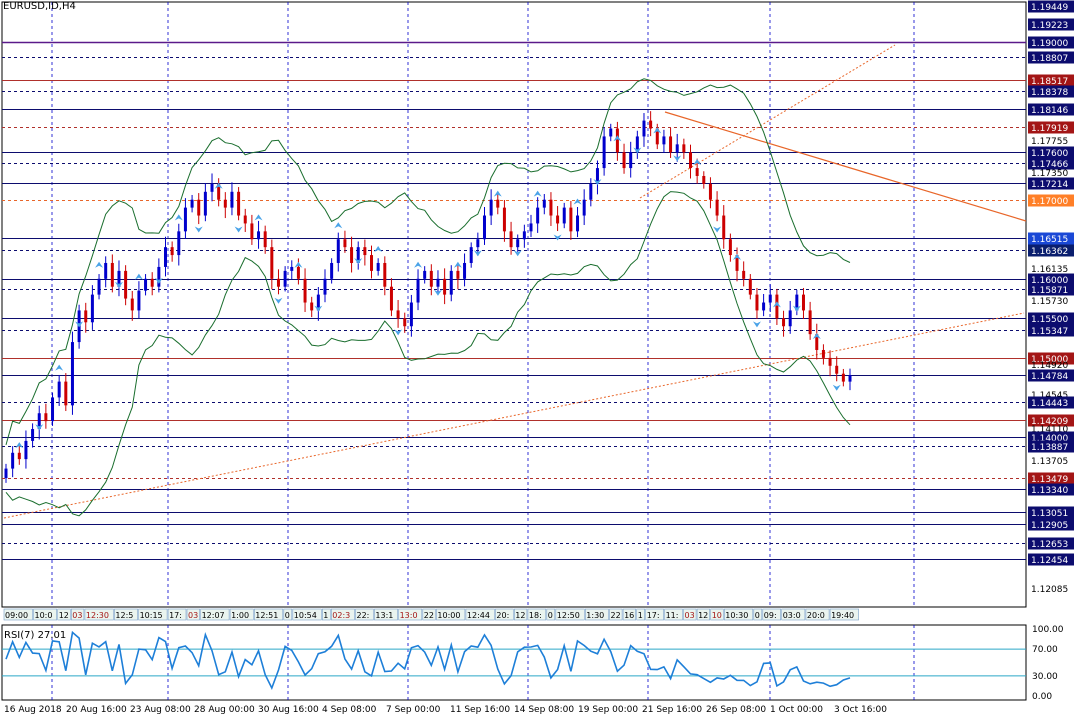  I want to click on rsi-axis-tick: 0.00, so click(1042, 697).